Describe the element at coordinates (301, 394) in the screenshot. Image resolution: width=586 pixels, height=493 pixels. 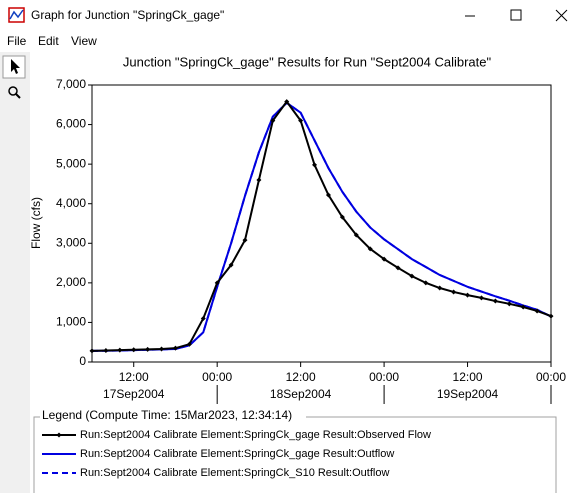
I see `x-date-label: 18Sep2004` at that location.